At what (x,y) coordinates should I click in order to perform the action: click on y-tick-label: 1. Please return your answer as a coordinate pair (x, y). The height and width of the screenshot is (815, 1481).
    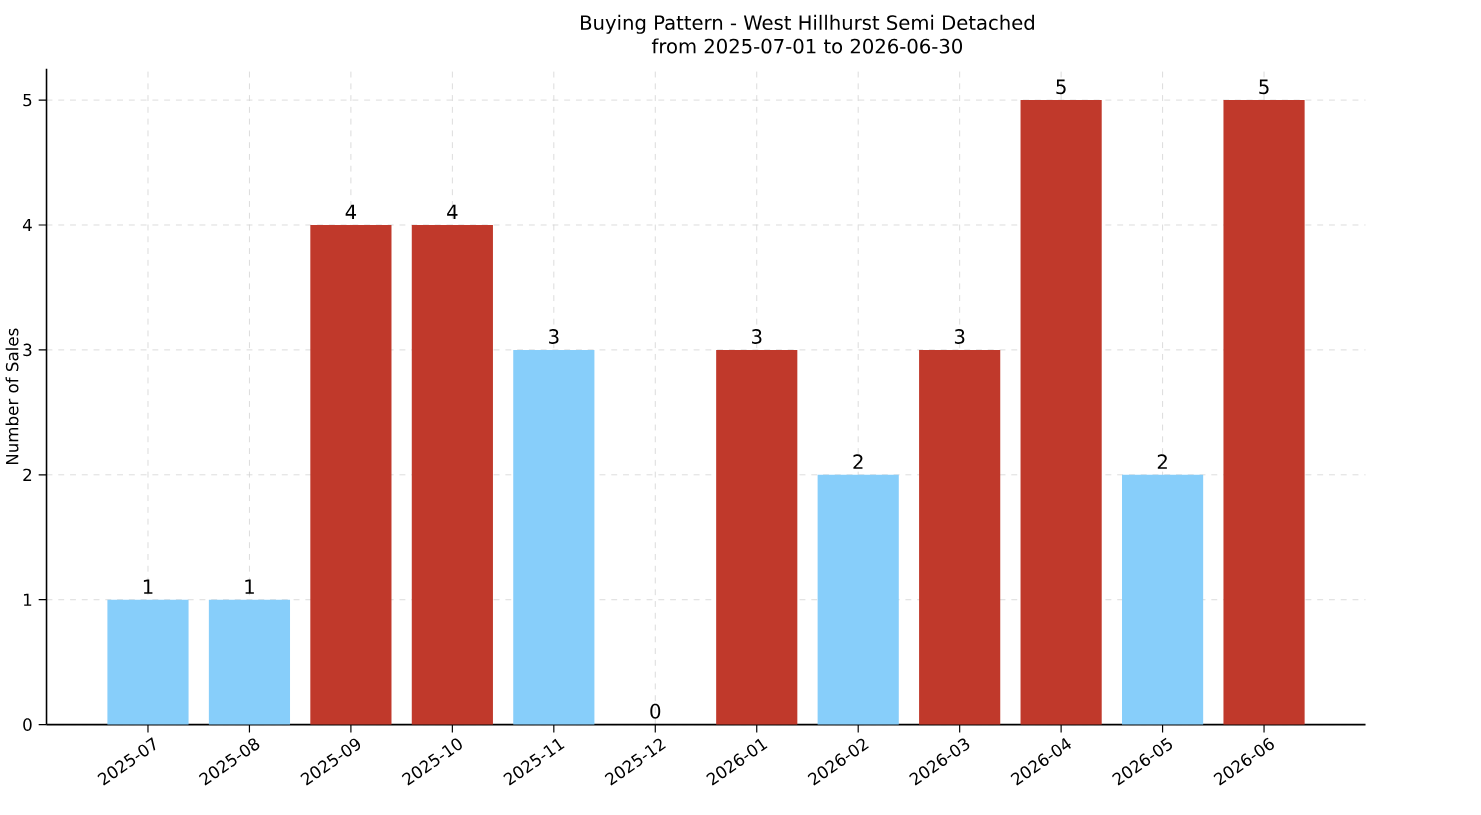
    Looking at the image, I should click on (27, 599).